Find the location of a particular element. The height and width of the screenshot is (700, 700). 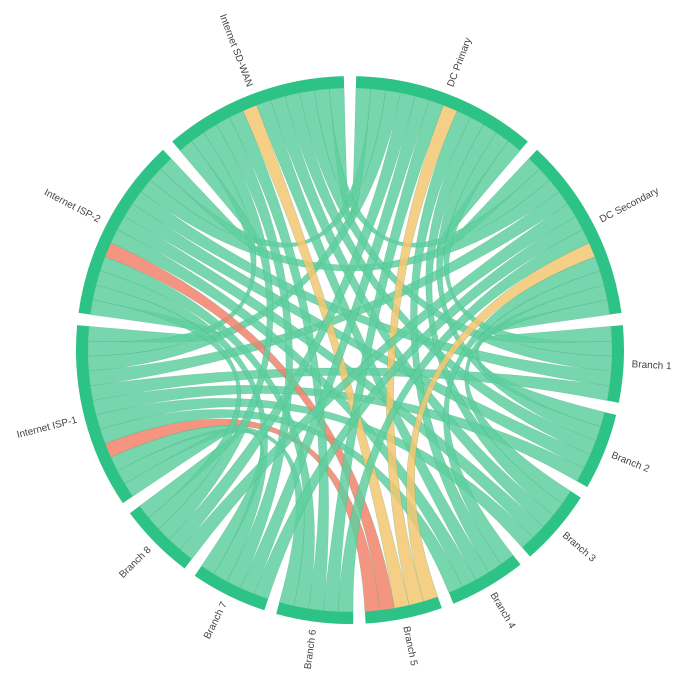

node-label: DC Secondary is located at coordinates (629, 206).